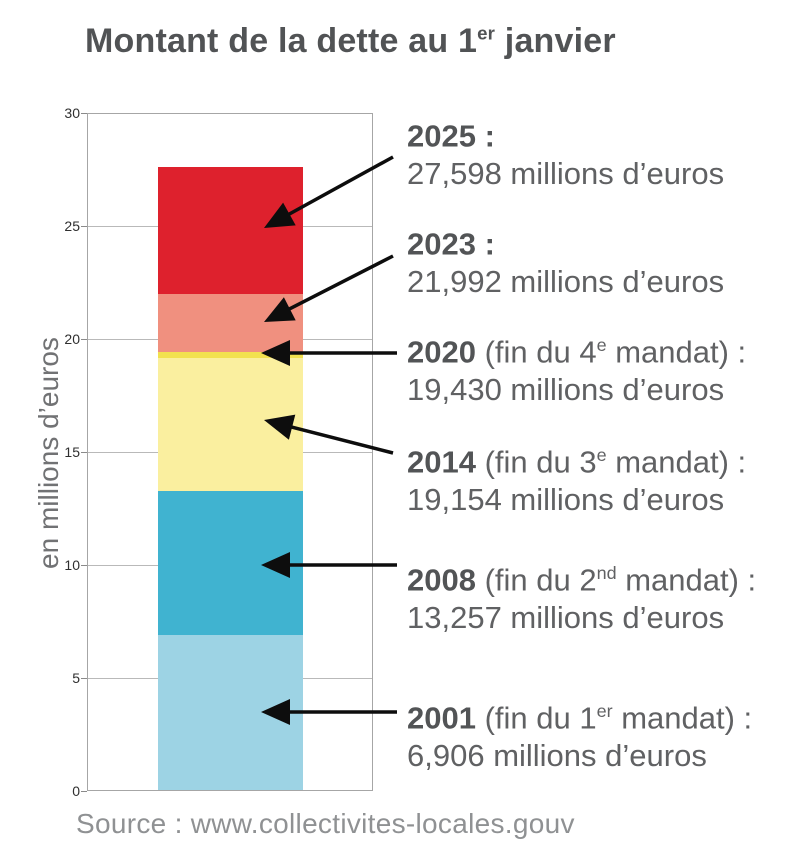 The image size is (790, 864). Describe the element at coordinates (325, 823) in the screenshot. I see `source-caption: Source : www.collectivites-locales.gouv` at that location.